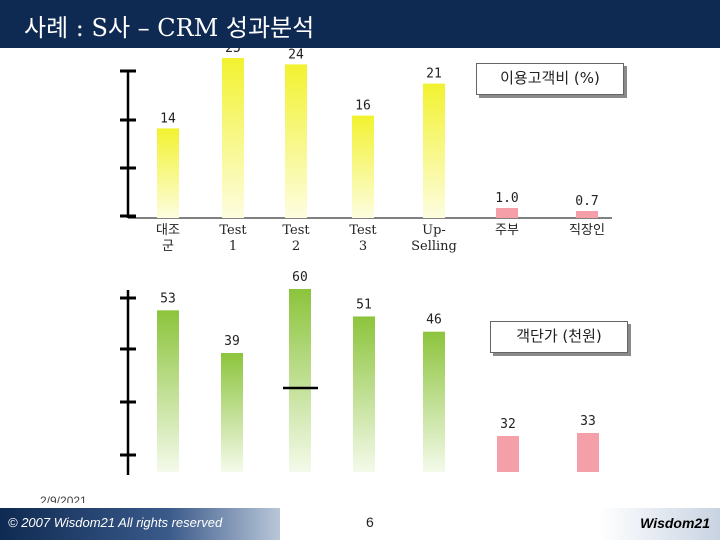 The image size is (720, 540). What do you see at coordinates (434, 230) in the screenshot?
I see `chart1-category-label: Up-` at bounding box center [434, 230].